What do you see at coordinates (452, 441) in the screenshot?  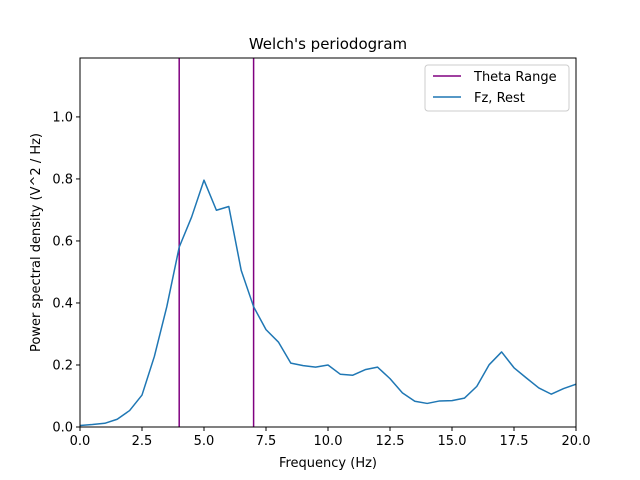 I see `x-tick-label: 15.0` at bounding box center [452, 441].